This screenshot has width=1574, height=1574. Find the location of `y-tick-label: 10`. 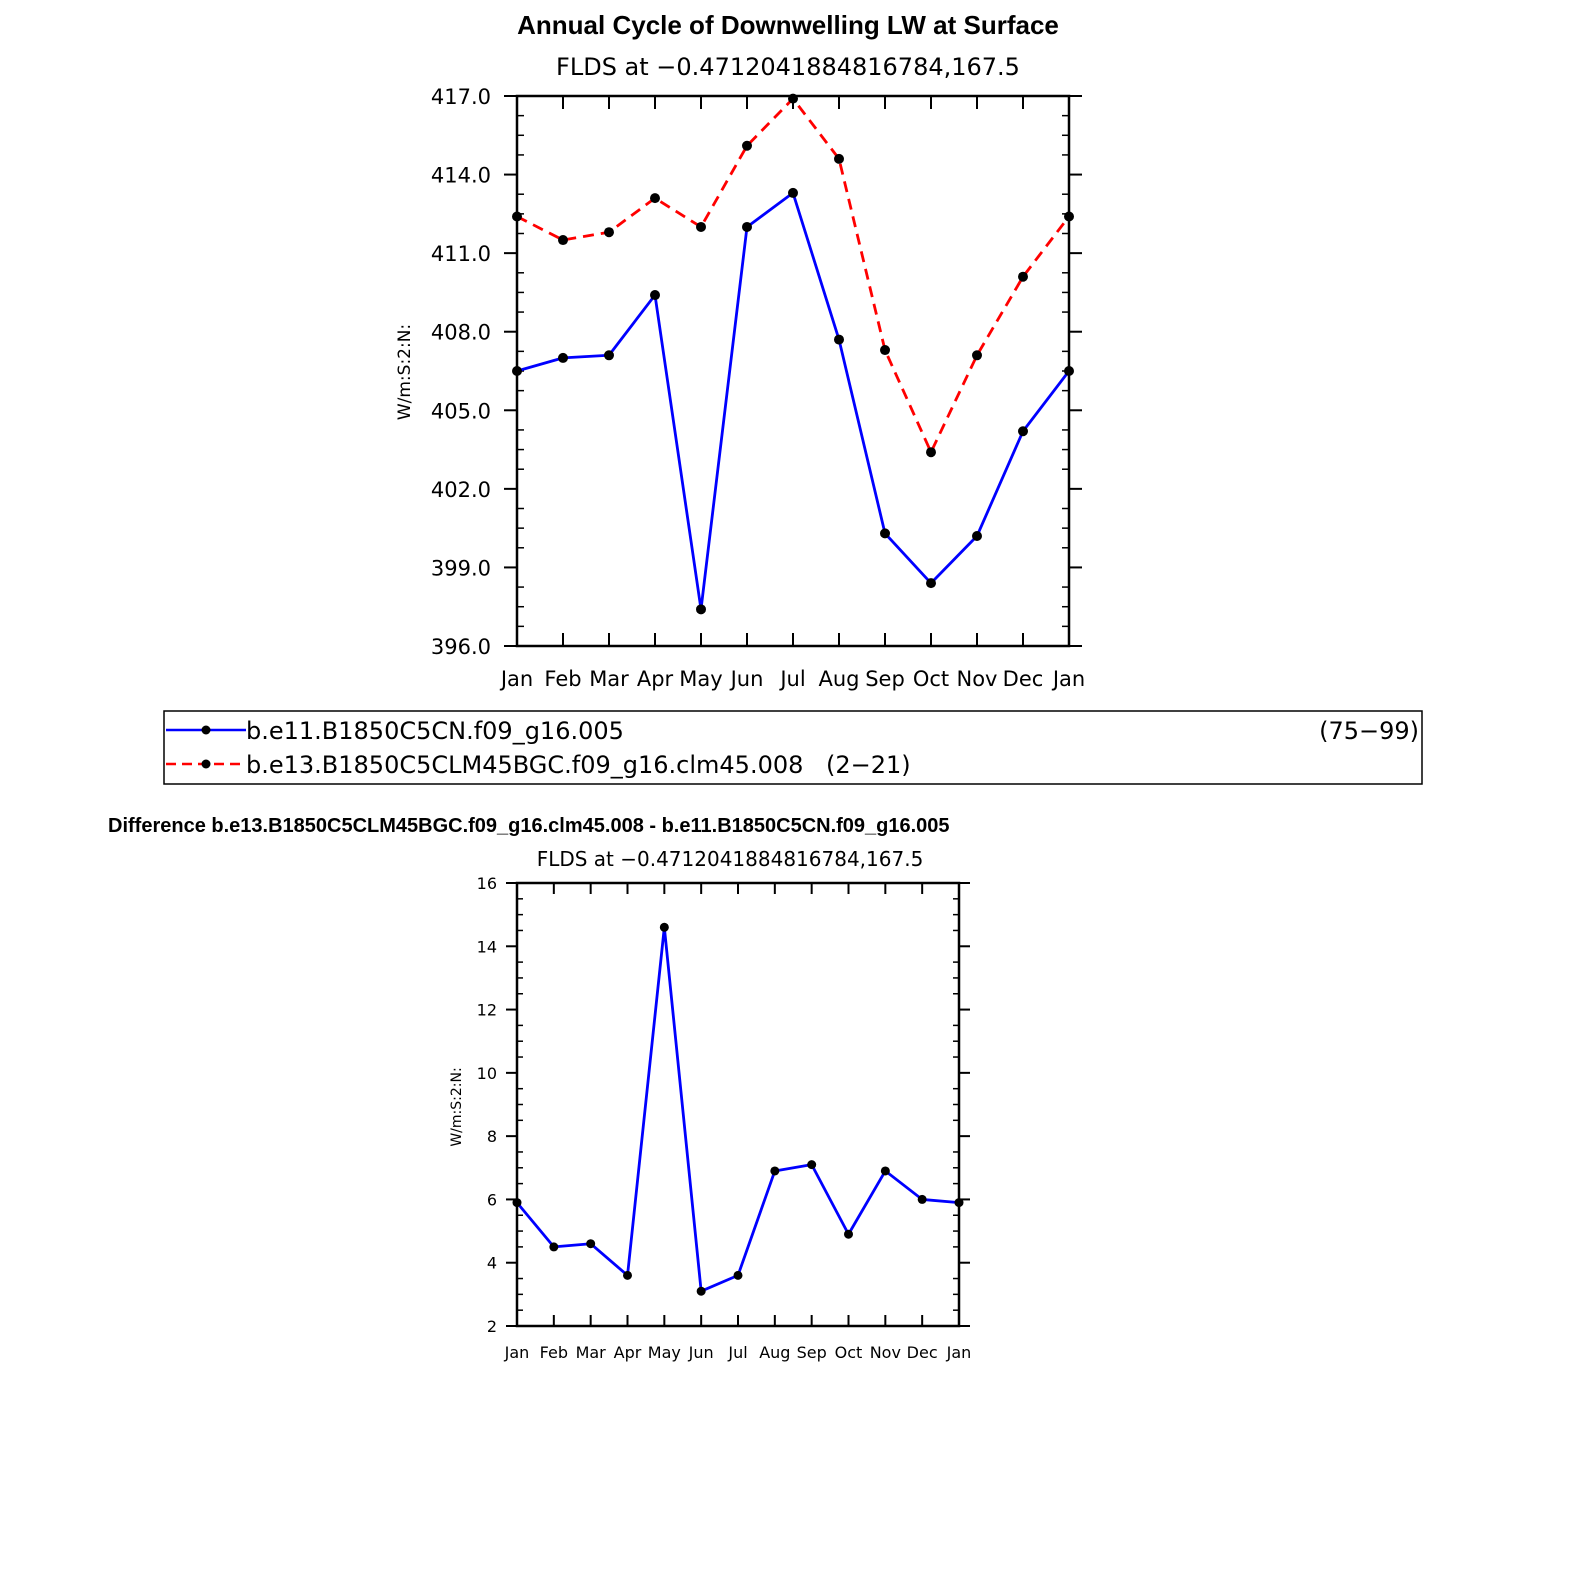

y-tick-label: 10 is located at coordinates (487, 1073).